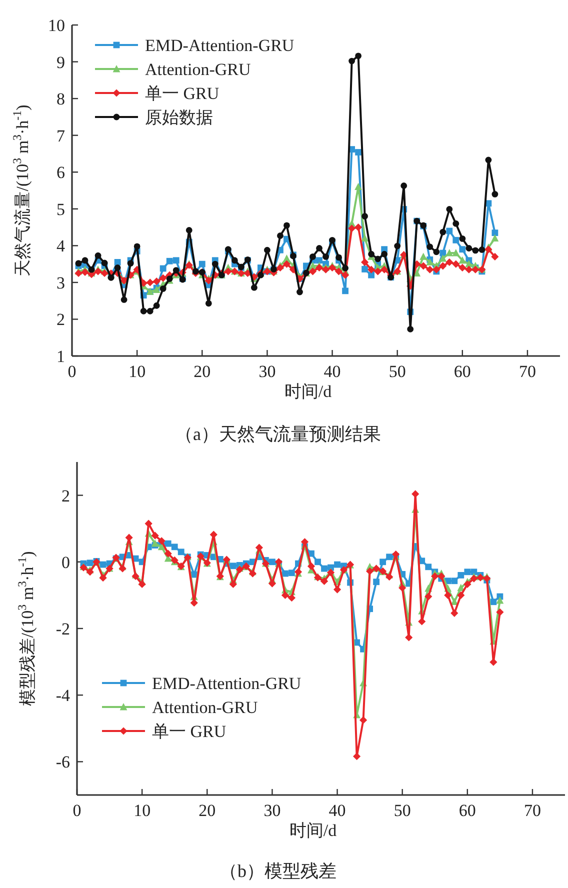  I want to click on y-tick-label: 9, so click(60, 62).